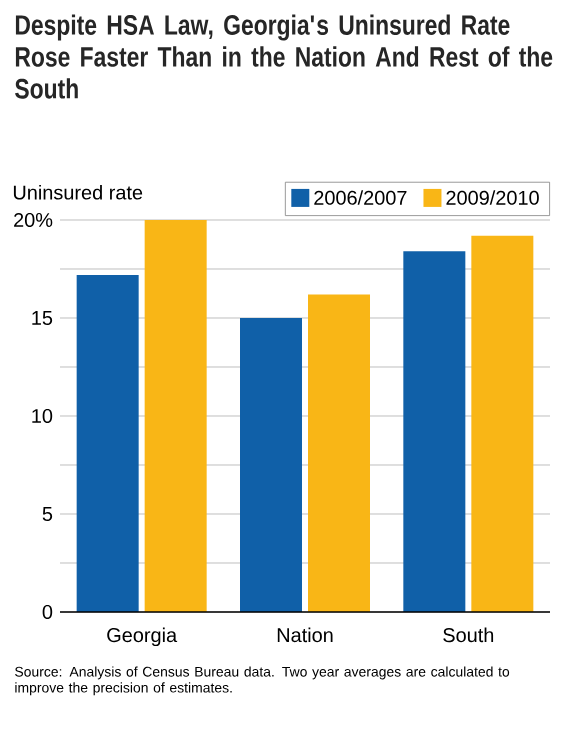 The image size is (576, 756). What do you see at coordinates (305, 635) in the screenshot?
I see `x-tick-label: Nation` at bounding box center [305, 635].